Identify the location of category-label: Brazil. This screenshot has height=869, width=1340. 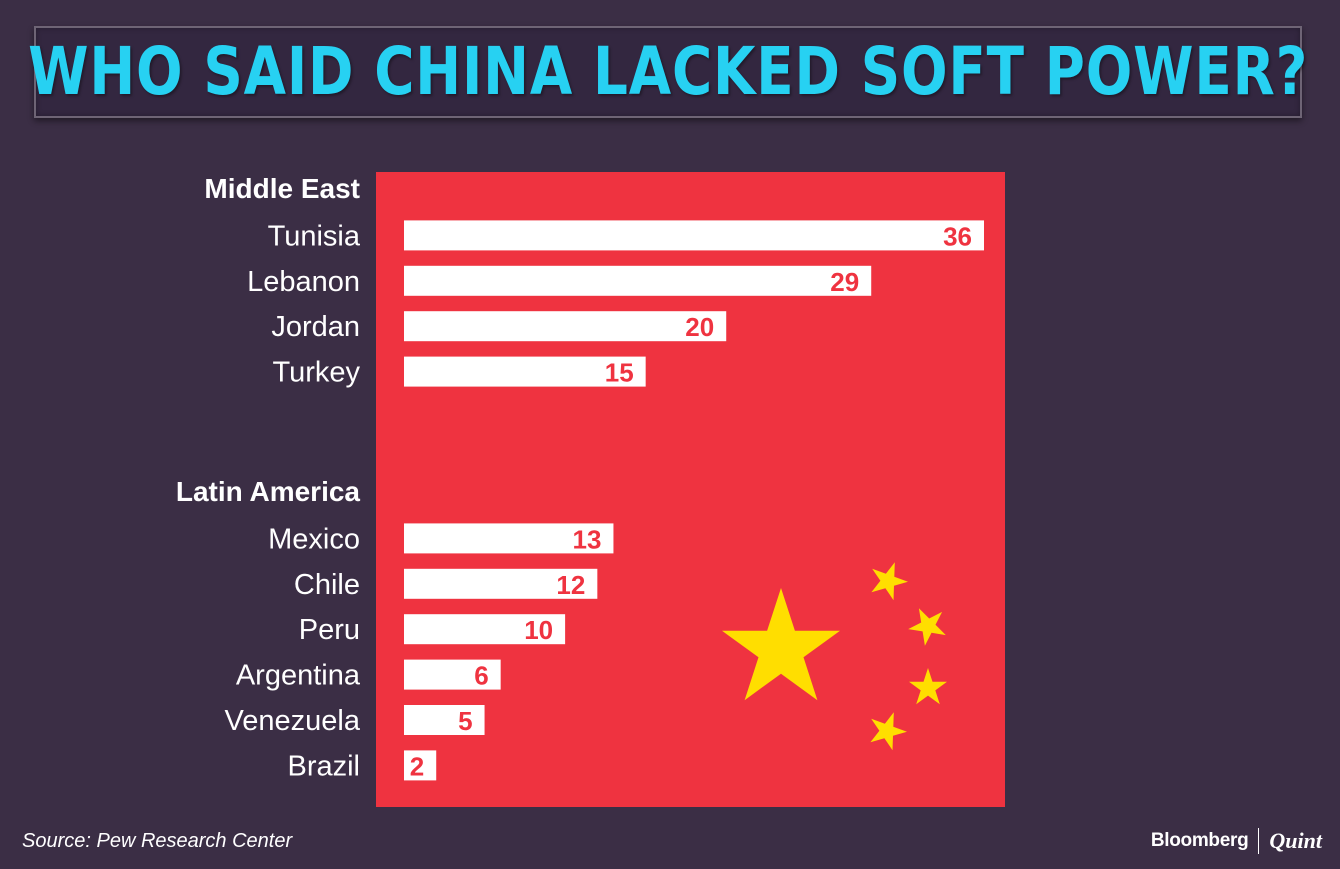
(323, 766).